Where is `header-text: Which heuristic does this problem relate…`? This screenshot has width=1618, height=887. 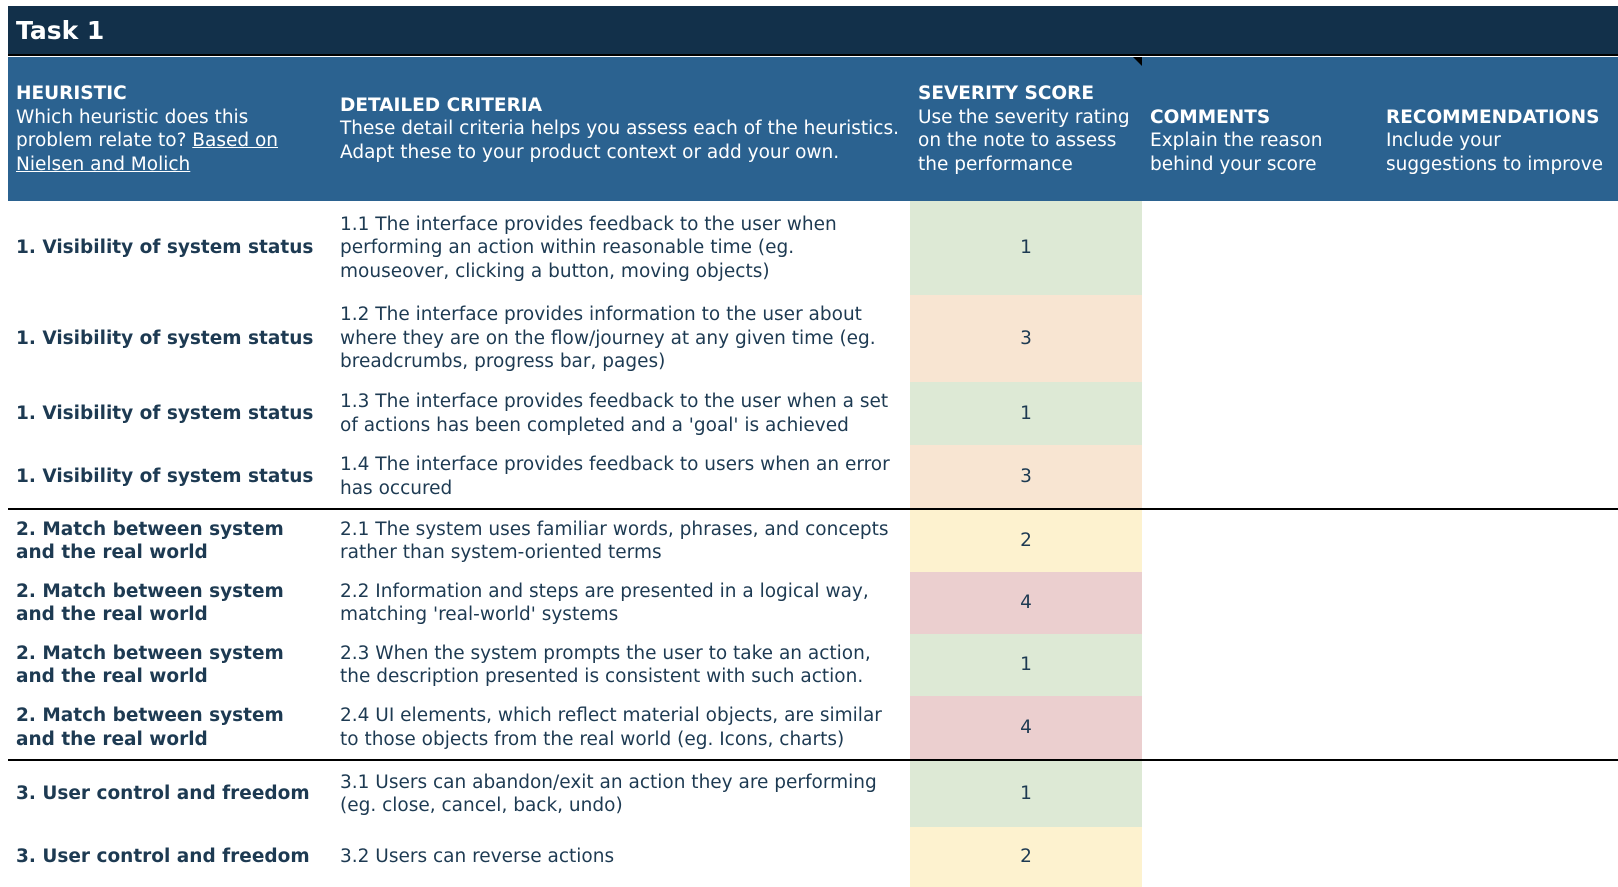
header-text: Which heuristic does this problem relate… is located at coordinates (132, 129).